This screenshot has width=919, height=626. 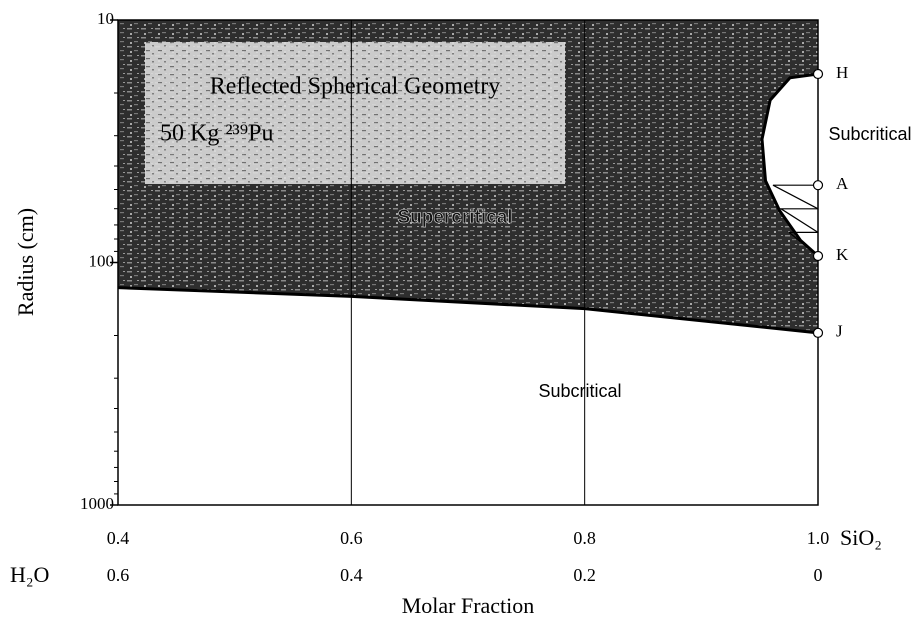 I want to click on y-tick-label: 1000, so click(x=97, y=503).